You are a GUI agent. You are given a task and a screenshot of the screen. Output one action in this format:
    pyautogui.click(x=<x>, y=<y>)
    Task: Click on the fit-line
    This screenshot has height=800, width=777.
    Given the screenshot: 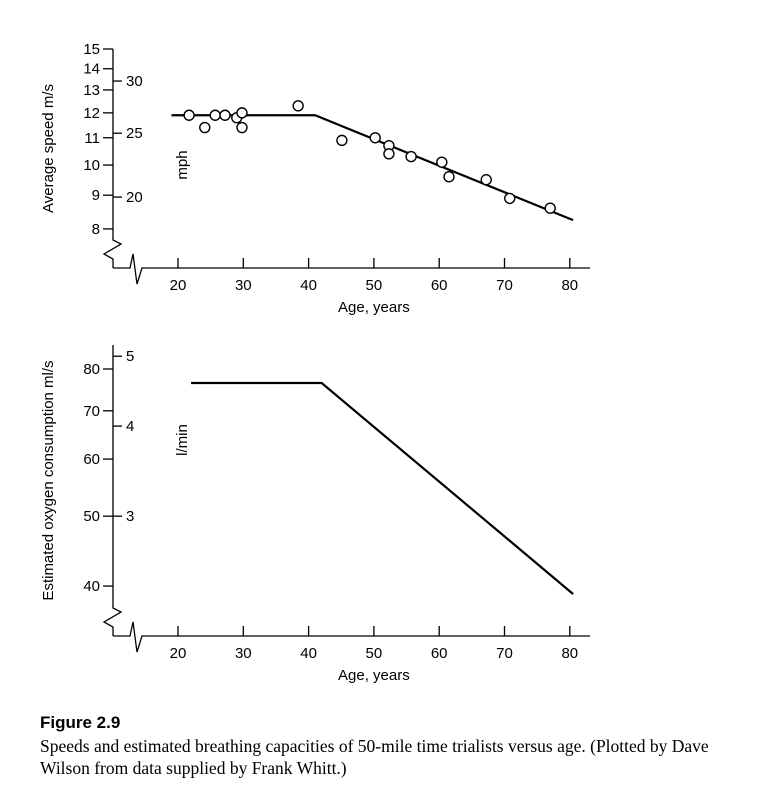 What is the action you would take?
    pyautogui.click(x=372, y=168)
    